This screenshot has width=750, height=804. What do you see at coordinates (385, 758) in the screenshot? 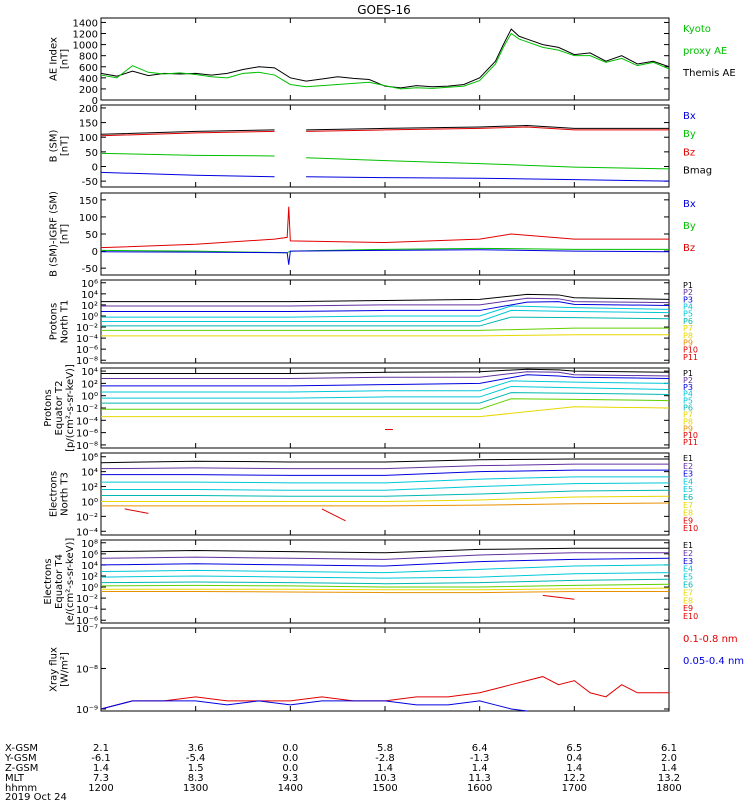
I see `xaxis-value: -2.8` at bounding box center [385, 758].